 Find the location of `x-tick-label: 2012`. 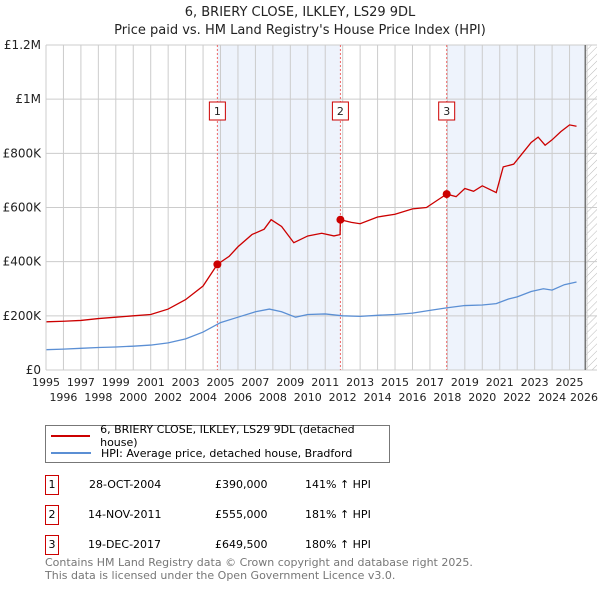

x-tick-label: 2012 is located at coordinates (343, 397).